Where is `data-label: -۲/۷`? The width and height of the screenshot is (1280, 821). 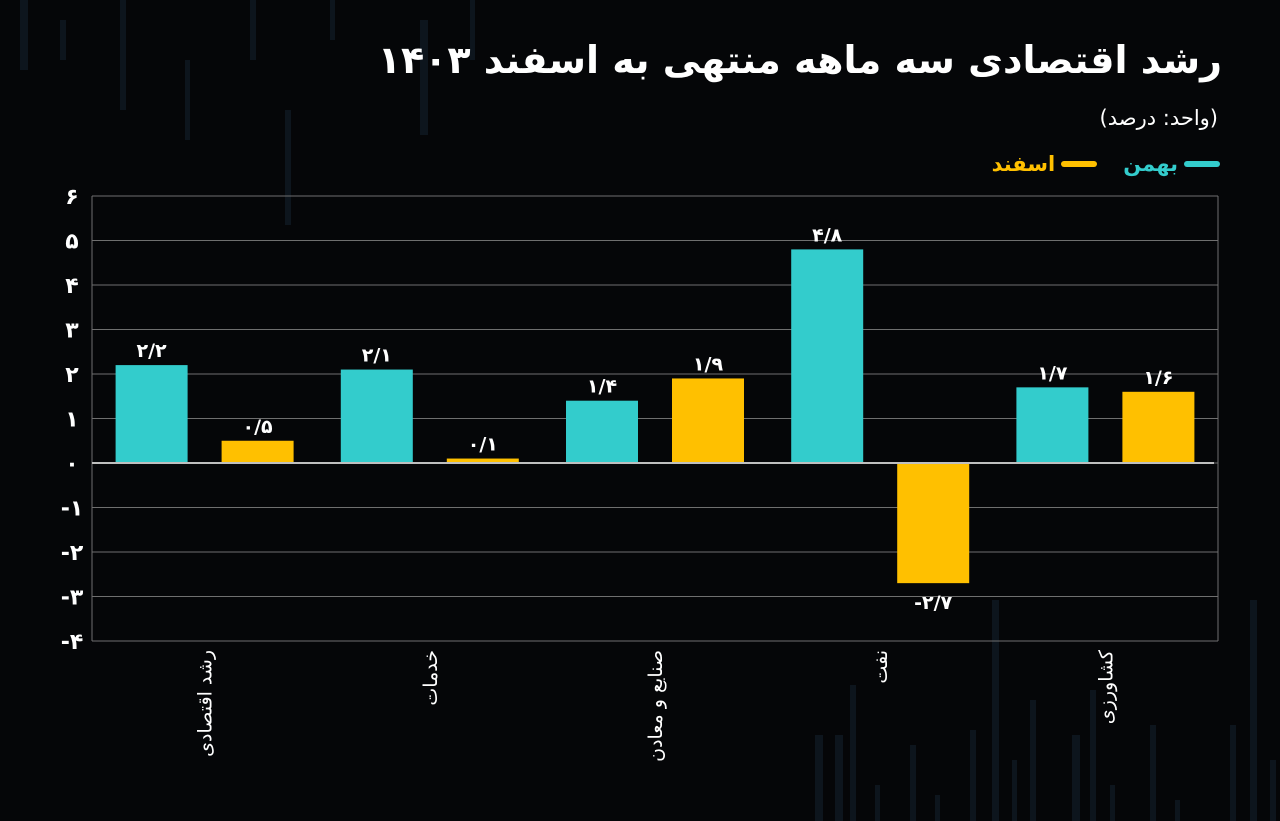 data-label: -۲/۷ is located at coordinates (933, 603).